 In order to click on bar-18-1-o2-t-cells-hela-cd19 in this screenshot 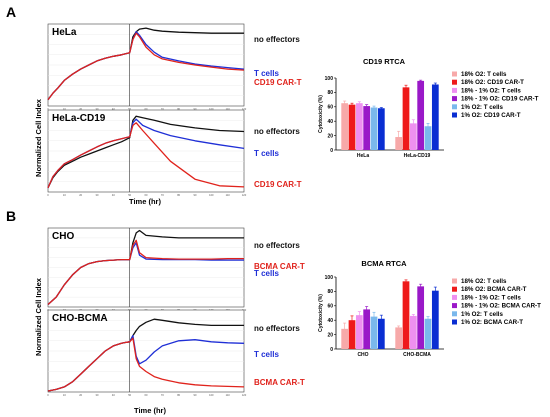, I will do `click(413, 136)`.